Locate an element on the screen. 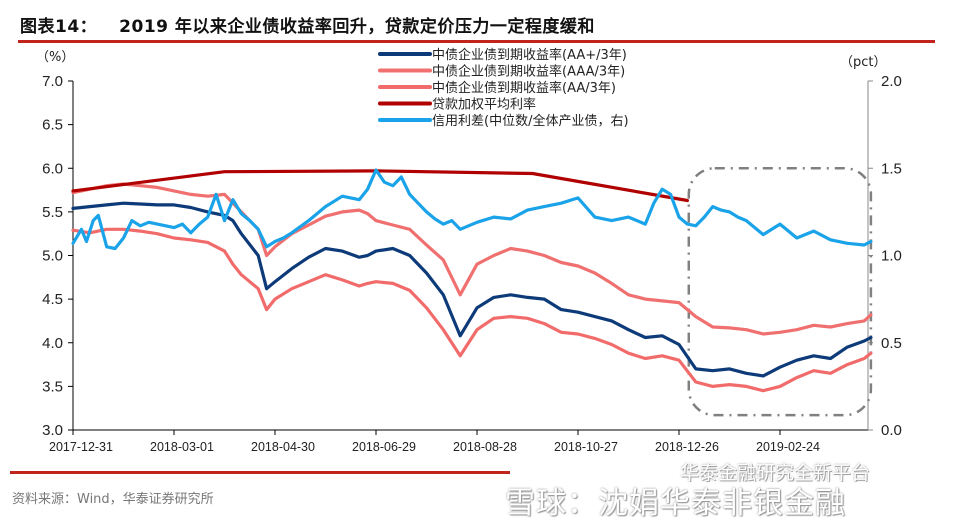 This screenshot has width=953, height=522. figure-title-text: 2019 年以来企业债收益率回升，贷款定价压力一定程度缓和 is located at coordinates (357, 27).